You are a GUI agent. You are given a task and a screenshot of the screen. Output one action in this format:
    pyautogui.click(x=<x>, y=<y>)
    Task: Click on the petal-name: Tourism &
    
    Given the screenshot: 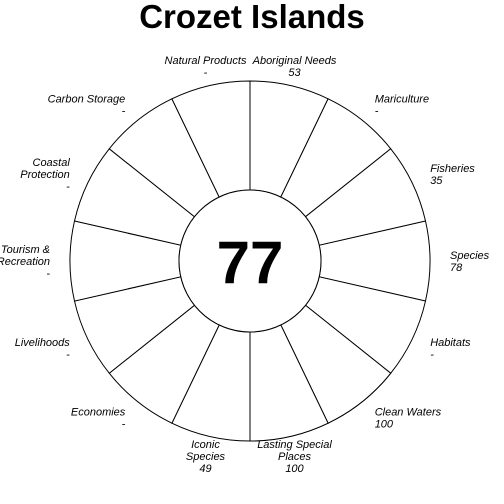 What is the action you would take?
    pyautogui.click(x=25, y=250)
    